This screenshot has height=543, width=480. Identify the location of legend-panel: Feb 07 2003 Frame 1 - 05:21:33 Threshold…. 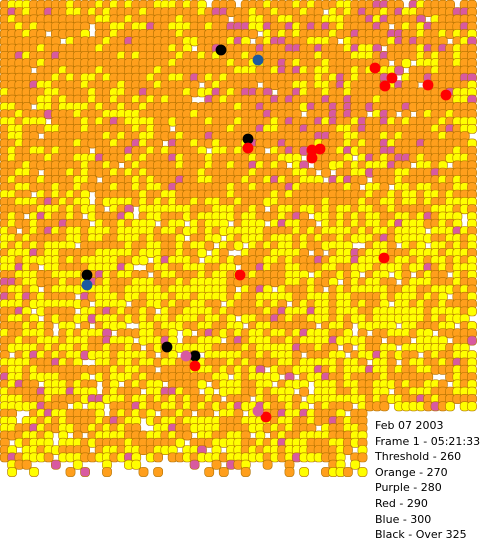
(427, 480).